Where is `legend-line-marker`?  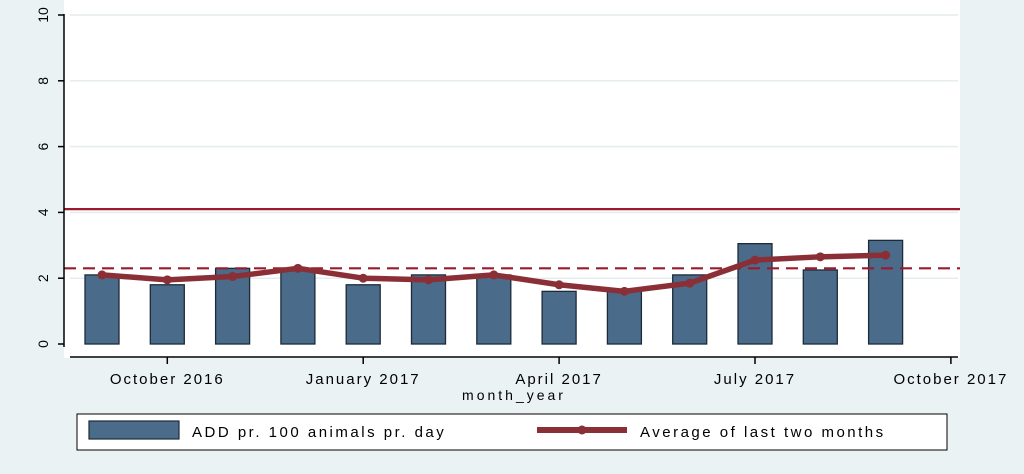
legend-line-marker is located at coordinates (582, 430).